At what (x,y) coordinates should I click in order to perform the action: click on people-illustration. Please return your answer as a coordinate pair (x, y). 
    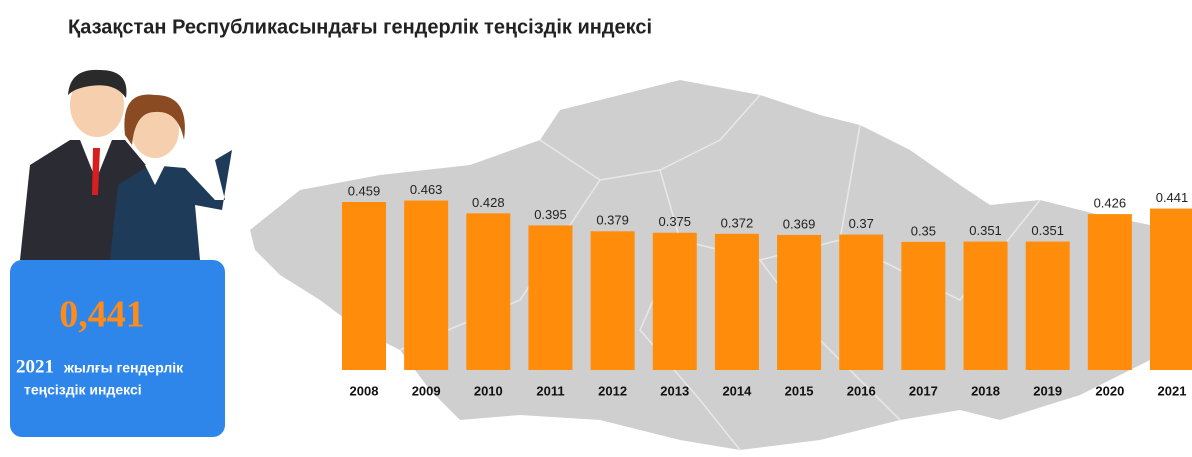
    Looking at the image, I should click on (126, 164).